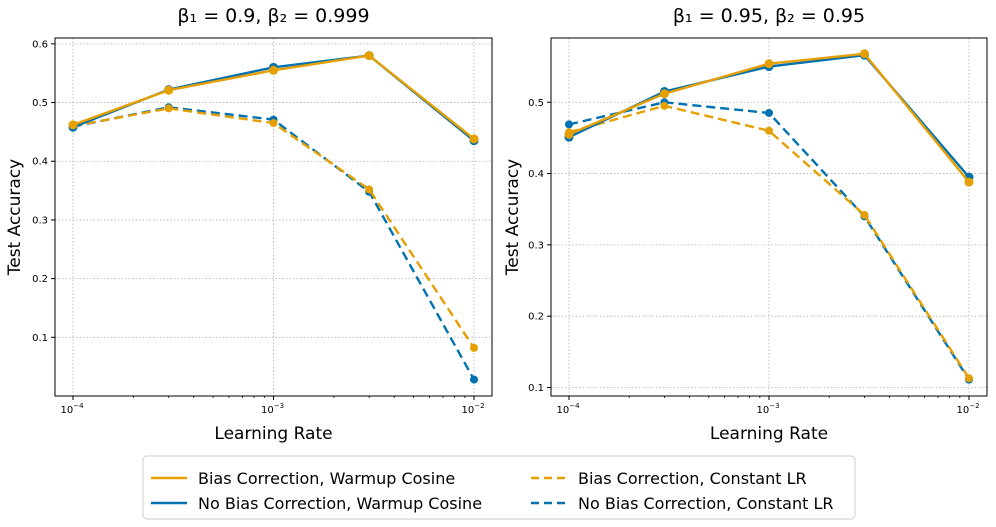 The height and width of the screenshot is (527, 996). What do you see at coordinates (40, 44) in the screenshot?
I see `y-tick-label: 0.6` at bounding box center [40, 44].